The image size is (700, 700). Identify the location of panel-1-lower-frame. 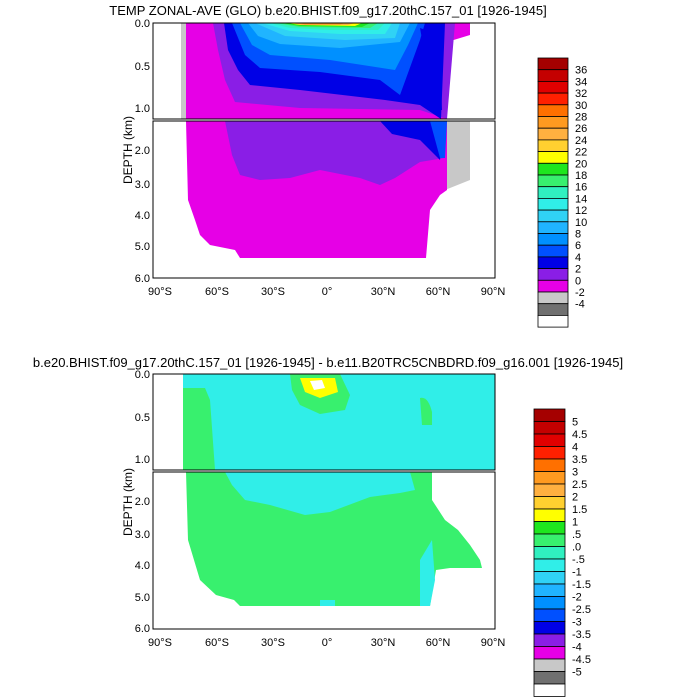
(324, 199).